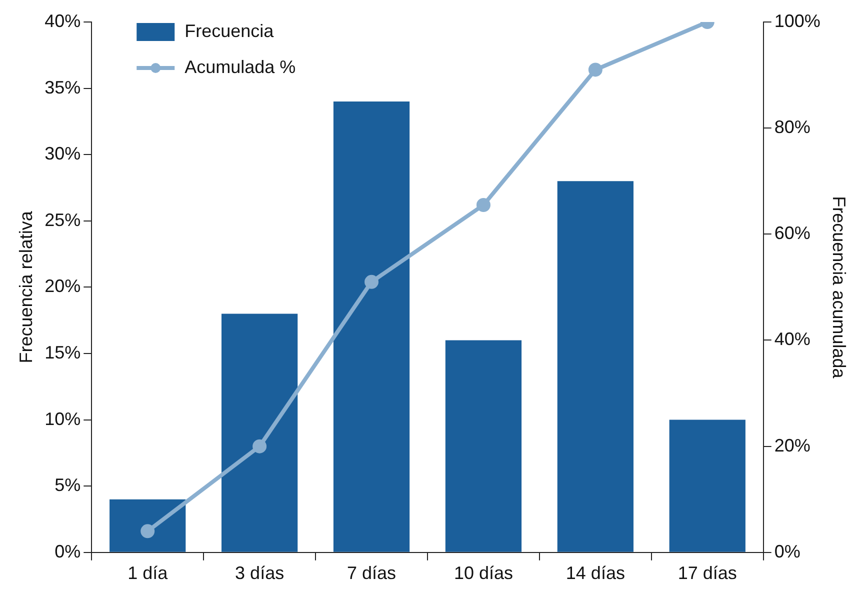 The width and height of the screenshot is (865, 600). I want to click on y-tick-label: 35%, so click(62, 87).